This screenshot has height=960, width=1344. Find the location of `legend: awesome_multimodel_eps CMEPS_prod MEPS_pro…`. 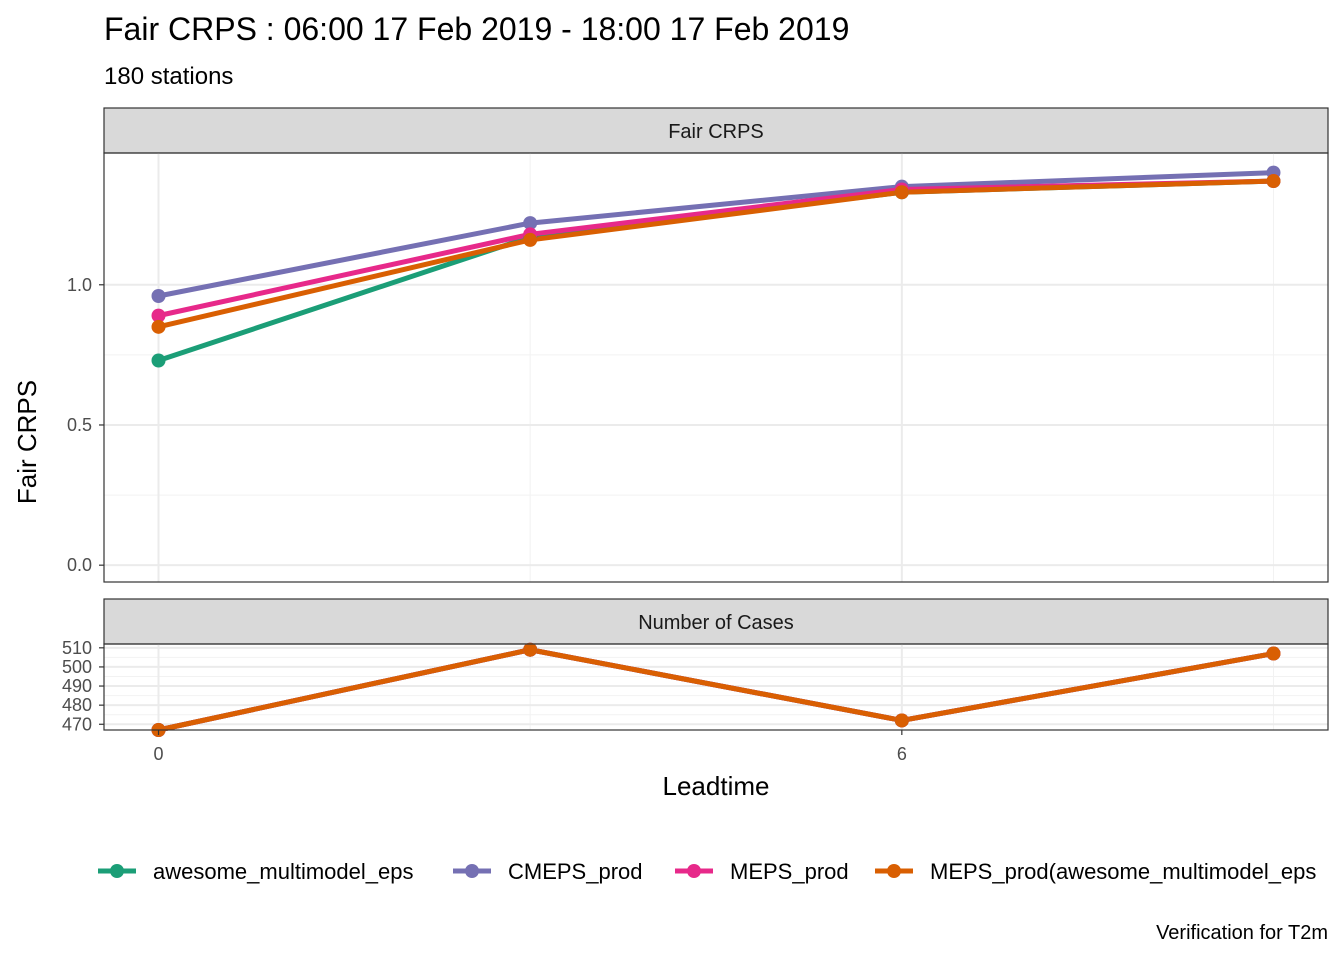

legend: awesome_multimodel_eps CMEPS_prod MEPS_pro… is located at coordinates (707, 871).